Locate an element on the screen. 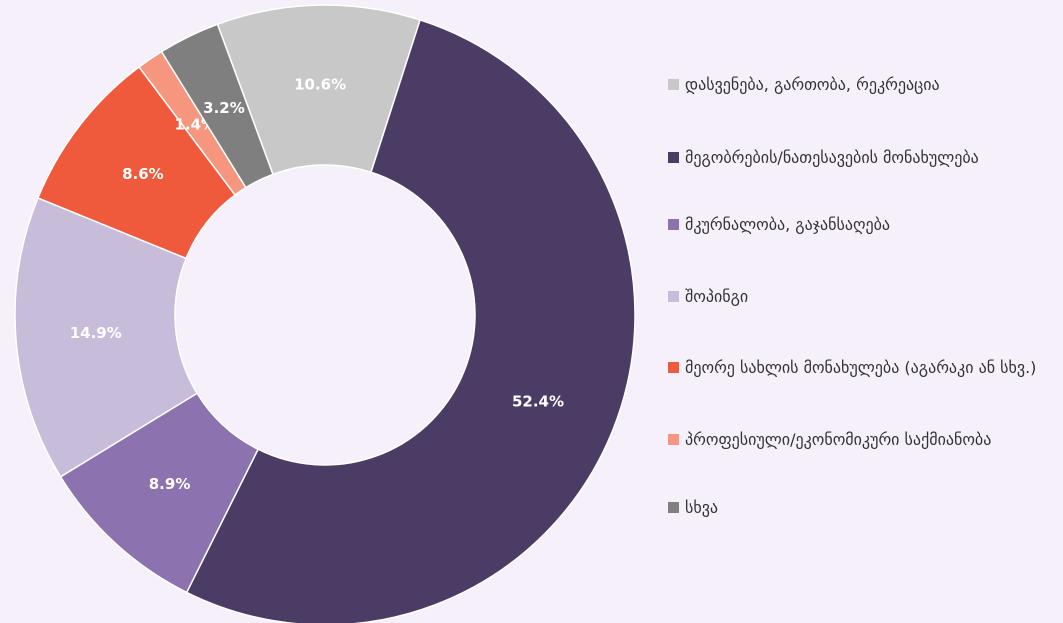 Image resolution: width=1063 pixels, height=623 pixels. data-label: 8.6% is located at coordinates (143, 174).